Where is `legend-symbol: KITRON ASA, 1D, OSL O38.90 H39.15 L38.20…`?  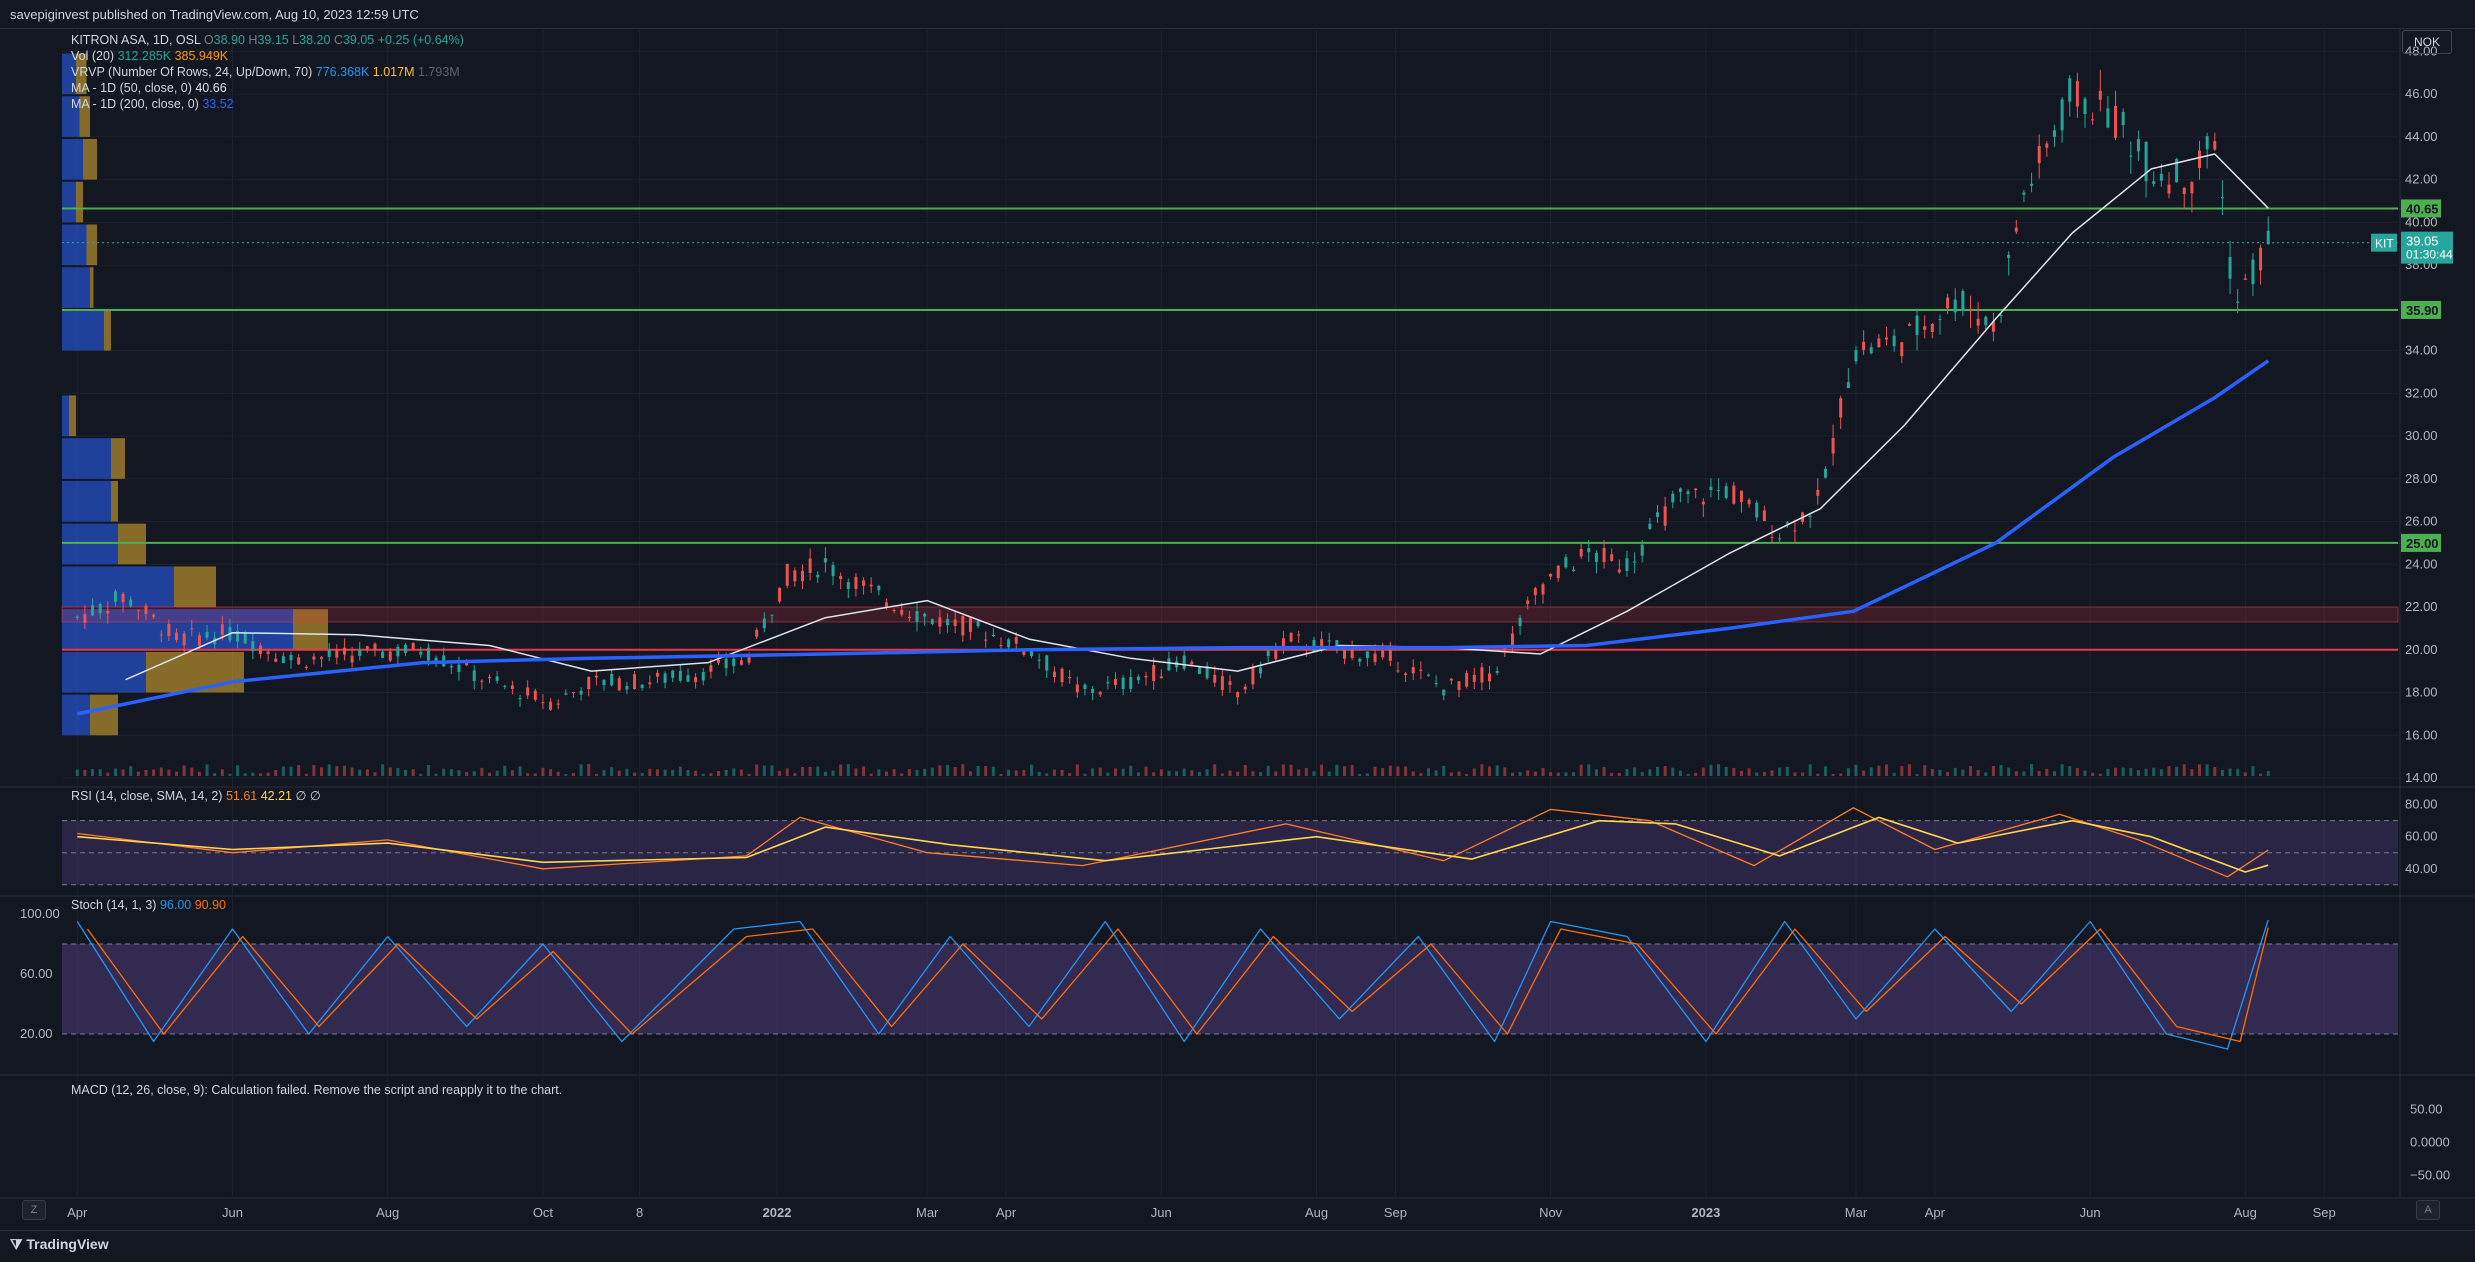 legend-symbol: KITRON ASA, 1D, OSL O38.90 H39.15 L38.20… is located at coordinates (267, 40).